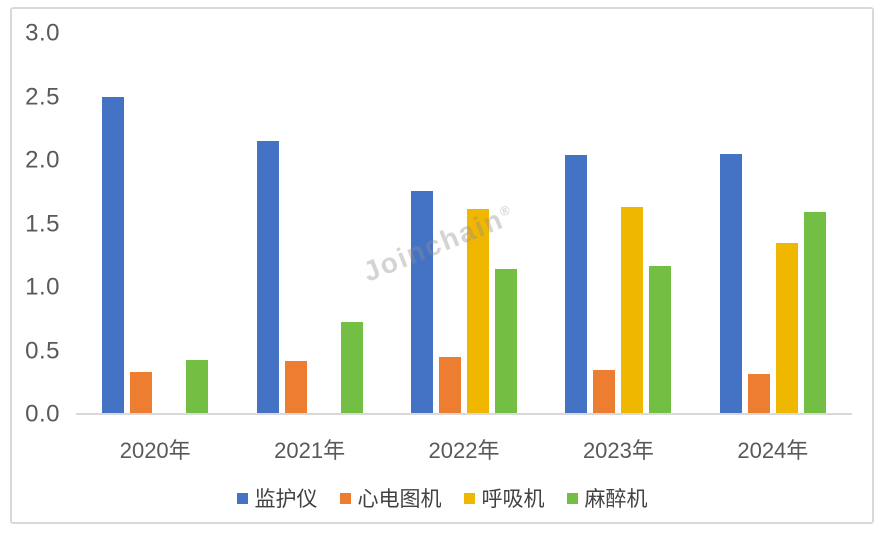 The width and height of the screenshot is (889, 544). Describe the element at coordinates (42, 223) in the screenshot. I see `y-tick-label: 1.5` at that location.